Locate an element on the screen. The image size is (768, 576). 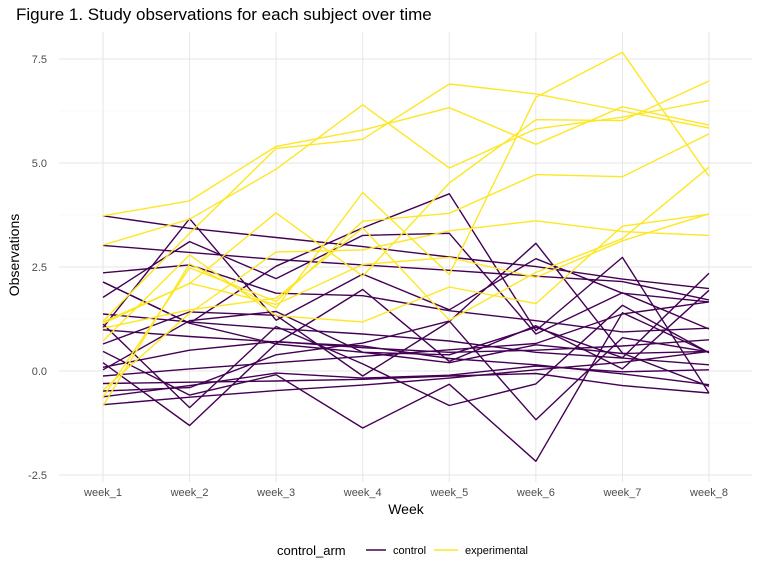
x-tick-label: week_4 is located at coordinates (362, 493).